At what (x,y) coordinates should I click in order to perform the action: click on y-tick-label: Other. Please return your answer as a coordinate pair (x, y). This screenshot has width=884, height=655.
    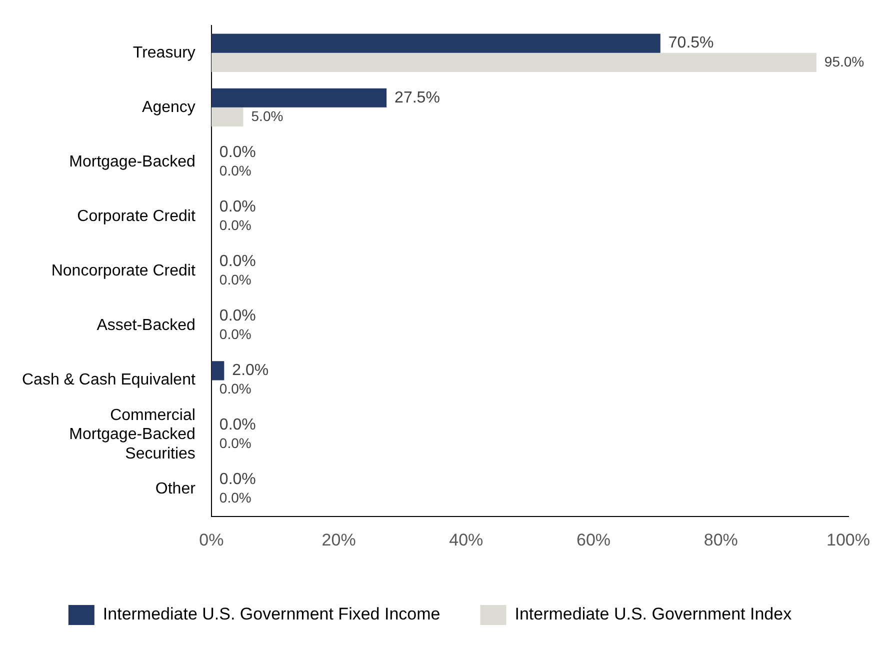
    Looking at the image, I should click on (175, 489).